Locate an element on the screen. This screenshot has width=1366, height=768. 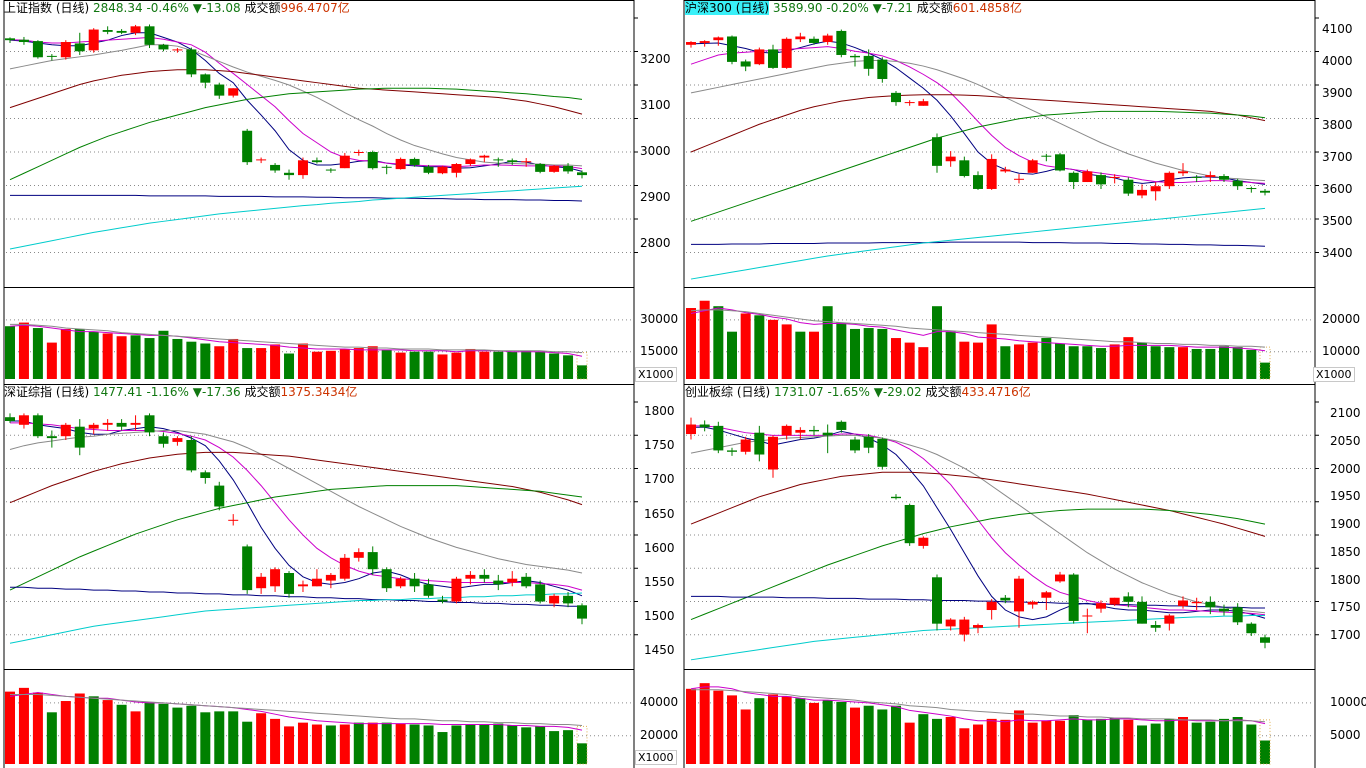
index-quote: 2848.34 -0.46% ▼-13.08 is located at coordinates (167, 8).